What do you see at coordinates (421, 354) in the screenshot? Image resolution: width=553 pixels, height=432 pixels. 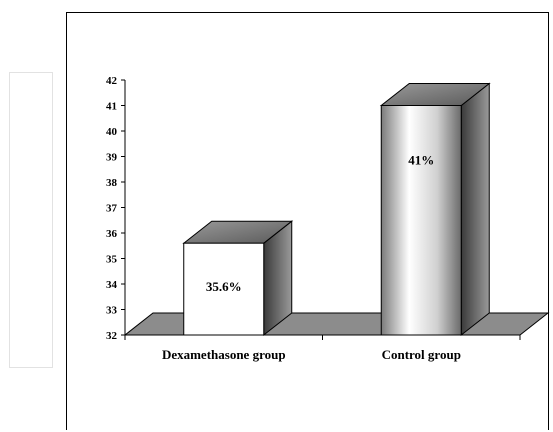 I see `x-category-label: Control group` at bounding box center [421, 354].